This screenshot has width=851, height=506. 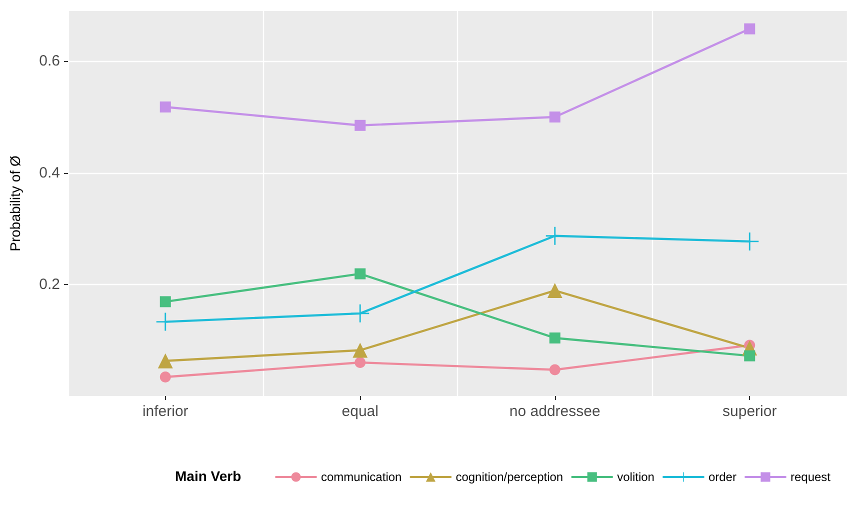 What do you see at coordinates (49, 284) in the screenshot?
I see `y-tick-label: 0.2` at bounding box center [49, 284].